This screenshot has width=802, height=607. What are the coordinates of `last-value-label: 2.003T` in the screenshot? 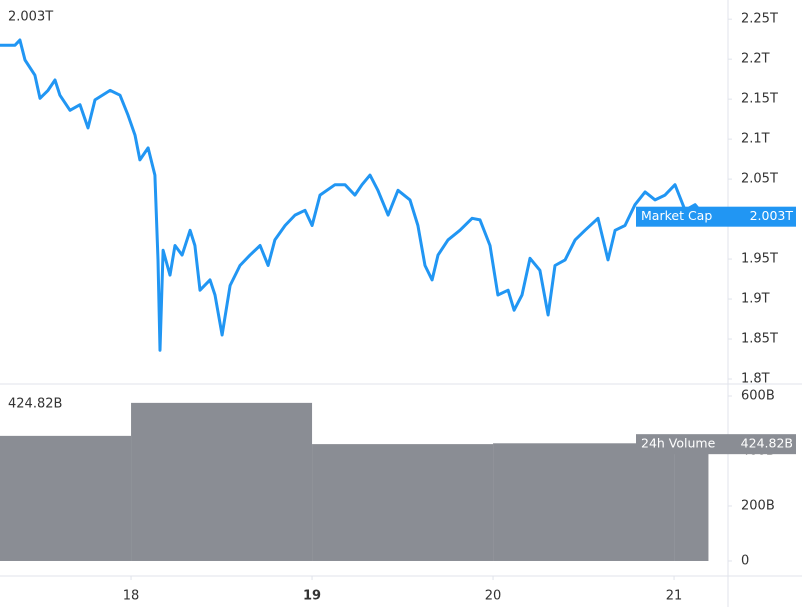 It's located at (30, 17).